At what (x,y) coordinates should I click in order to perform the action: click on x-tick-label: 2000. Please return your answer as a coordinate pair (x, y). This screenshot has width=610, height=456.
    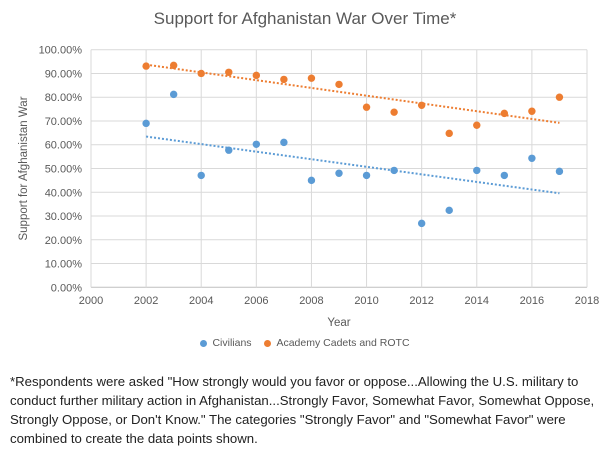
    Looking at the image, I should click on (91, 301).